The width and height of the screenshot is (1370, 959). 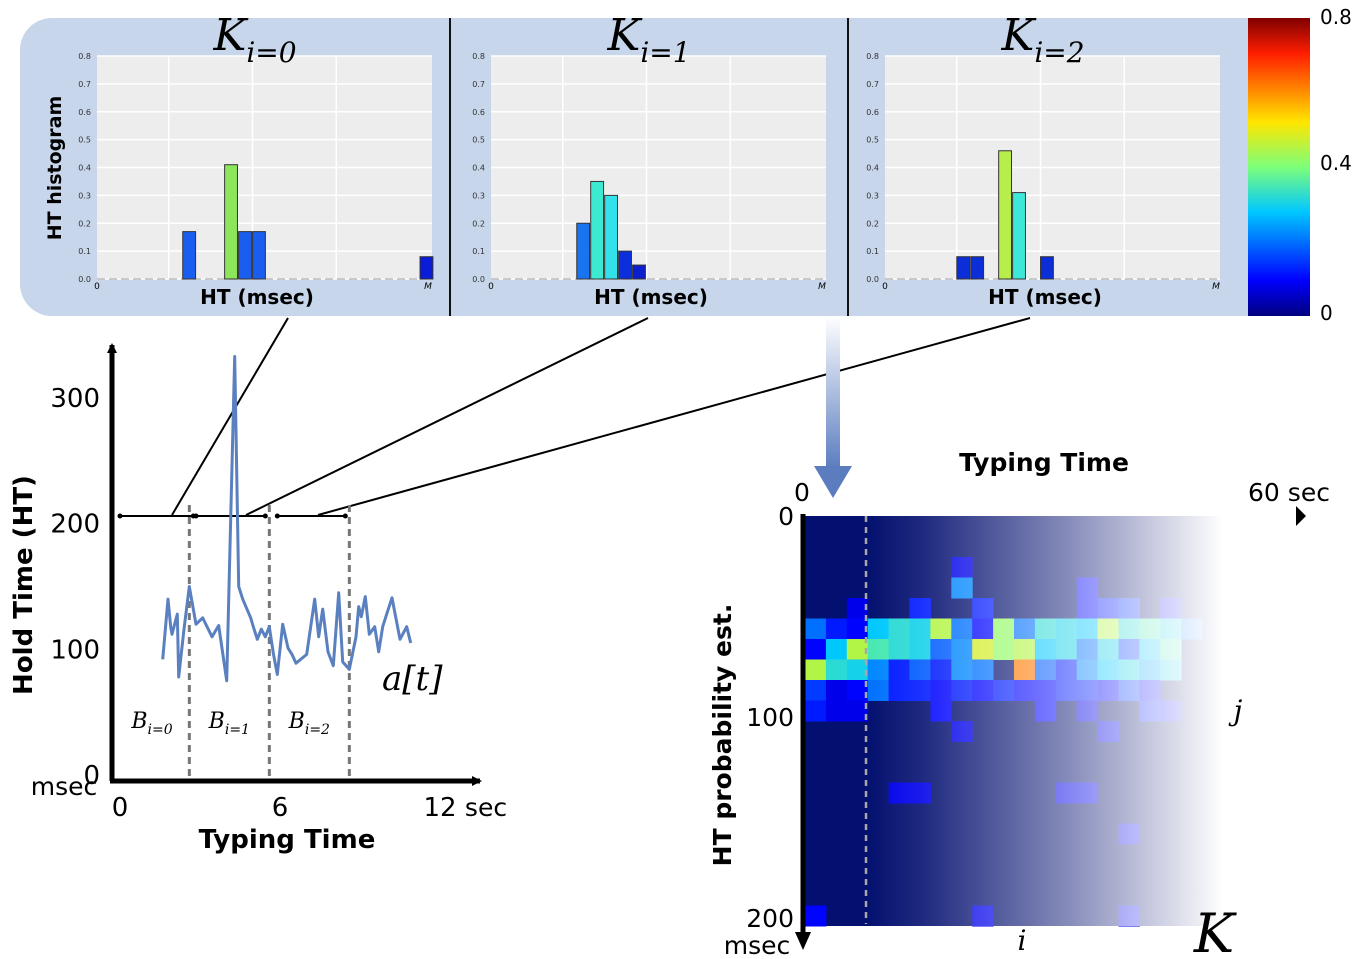 I want to click on heatmap-y-arrow-icon, so click(x=803, y=941).